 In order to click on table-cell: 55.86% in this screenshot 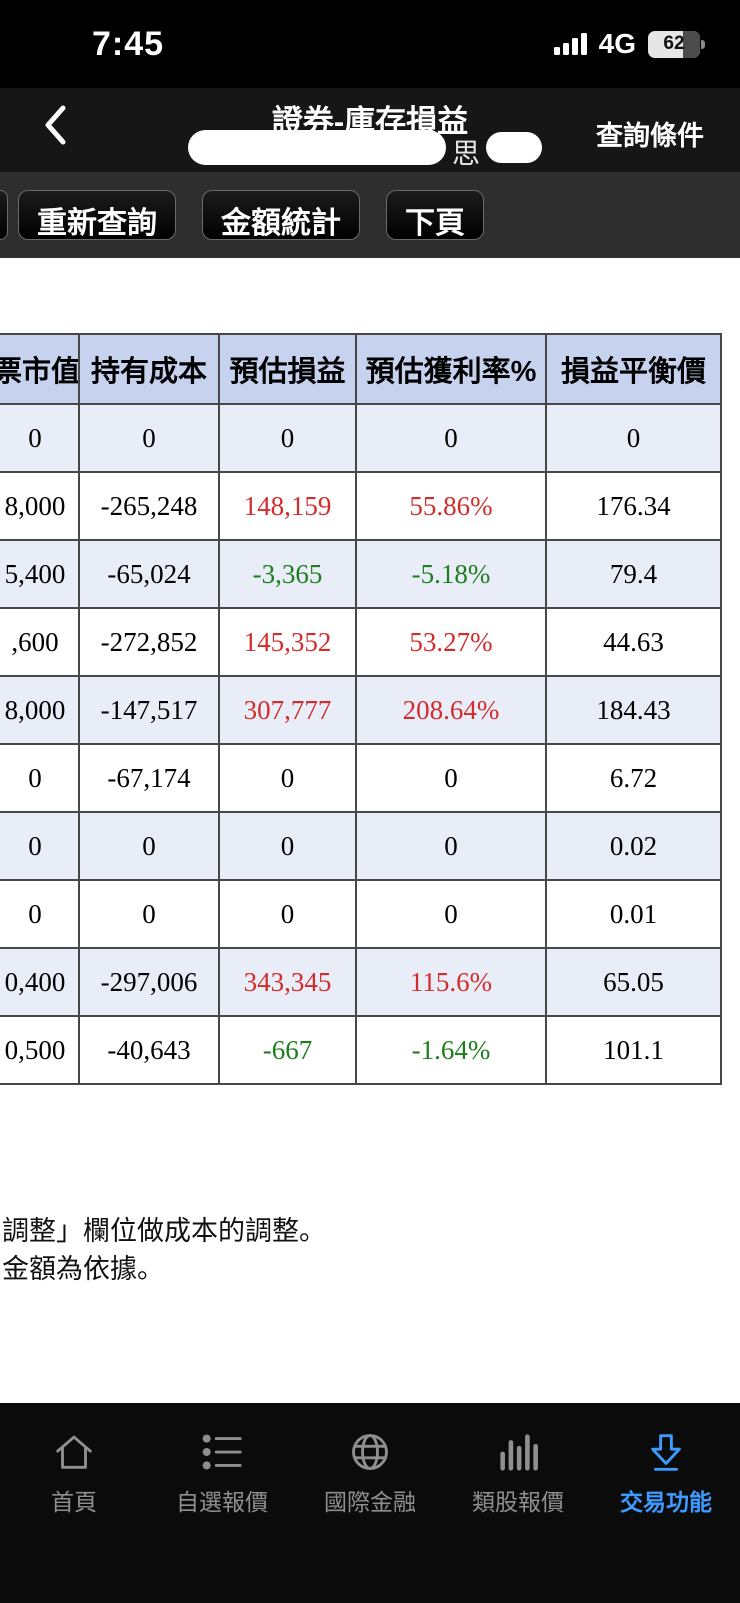, I will do `click(451, 506)`.